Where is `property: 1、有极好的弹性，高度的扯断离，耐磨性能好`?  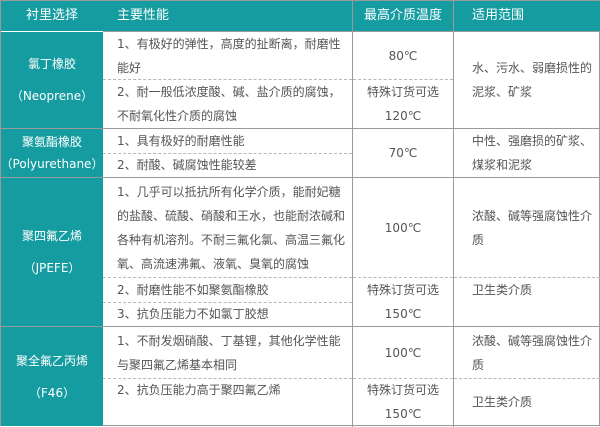
property: 1、有极好的弹性，高度的扯断离，耐磨性能好 is located at coordinates (229, 55).